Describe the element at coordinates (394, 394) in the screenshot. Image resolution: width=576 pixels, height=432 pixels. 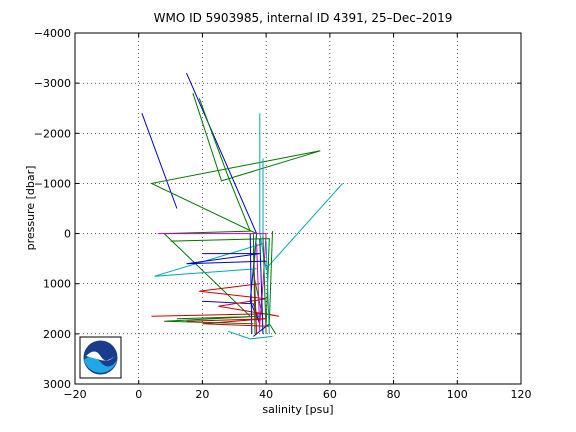
I see `x-tick-label: 80` at that location.